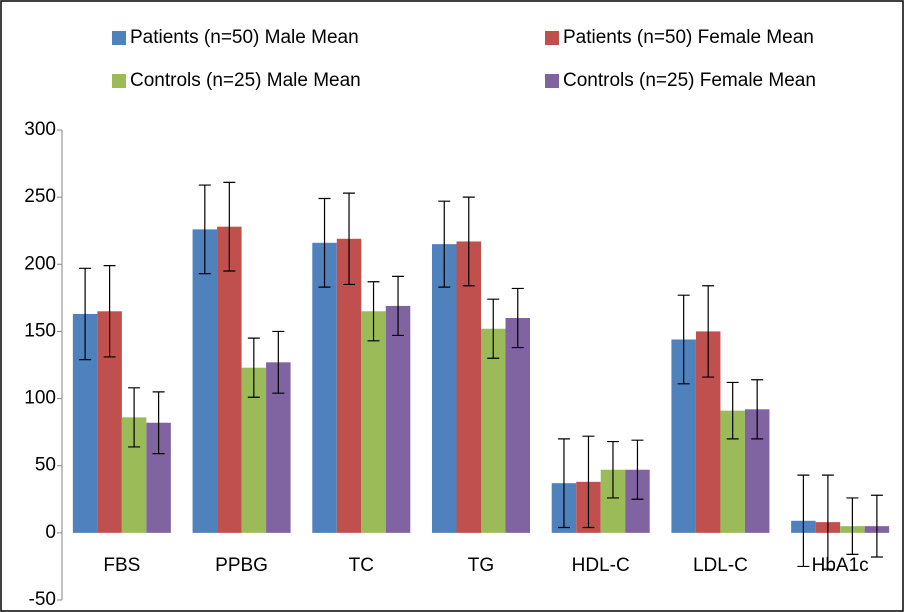 The height and width of the screenshot is (612, 904). Describe the element at coordinates (50, 532) in the screenshot. I see `y-tick-label: 0` at that location.